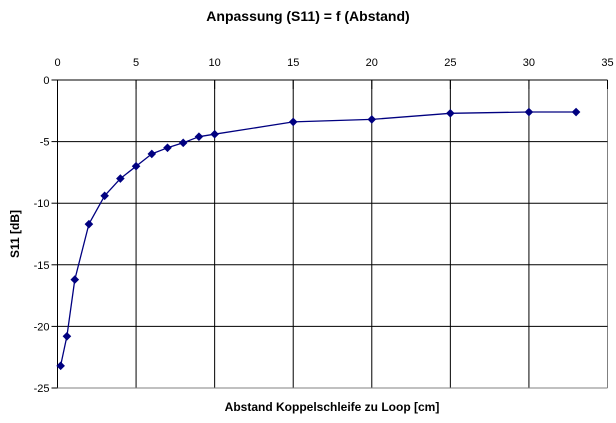  What do you see at coordinates (529, 63) in the screenshot?
I see `x-tick-label: 30` at bounding box center [529, 63].